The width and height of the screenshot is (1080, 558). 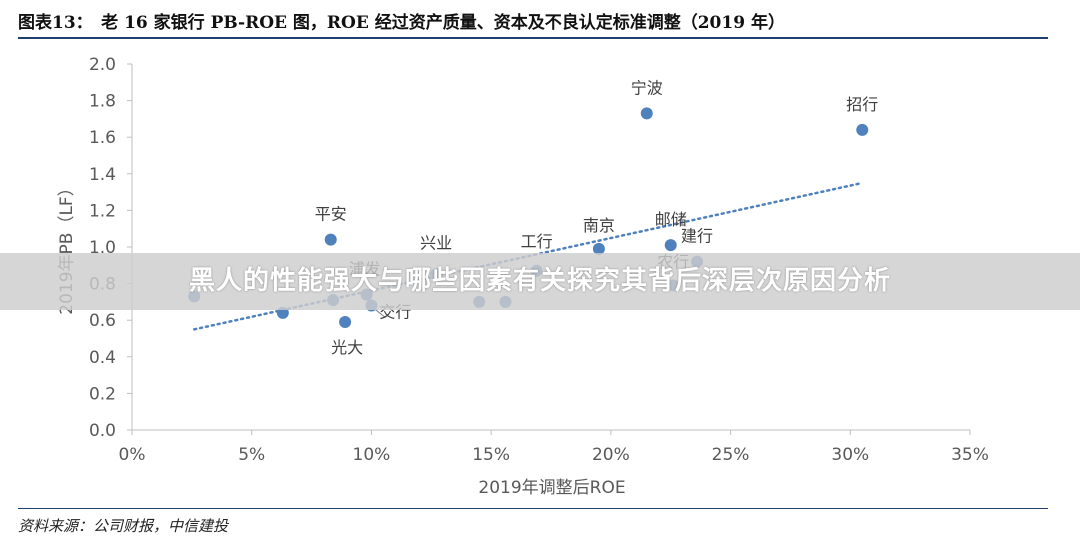 I want to click on x-tick-label: 5%, so click(x=251, y=455).